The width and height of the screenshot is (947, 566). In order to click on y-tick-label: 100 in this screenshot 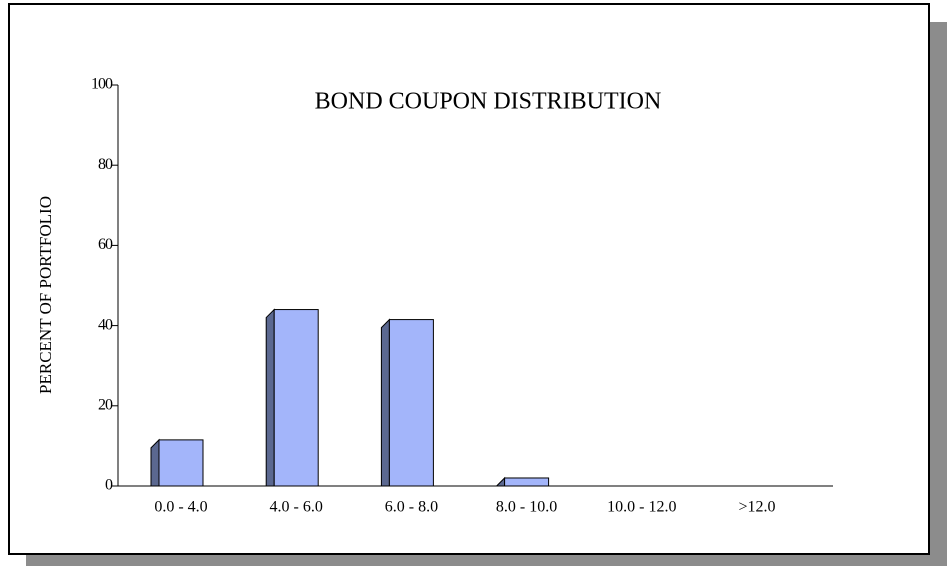, I will do `click(102, 84)`.